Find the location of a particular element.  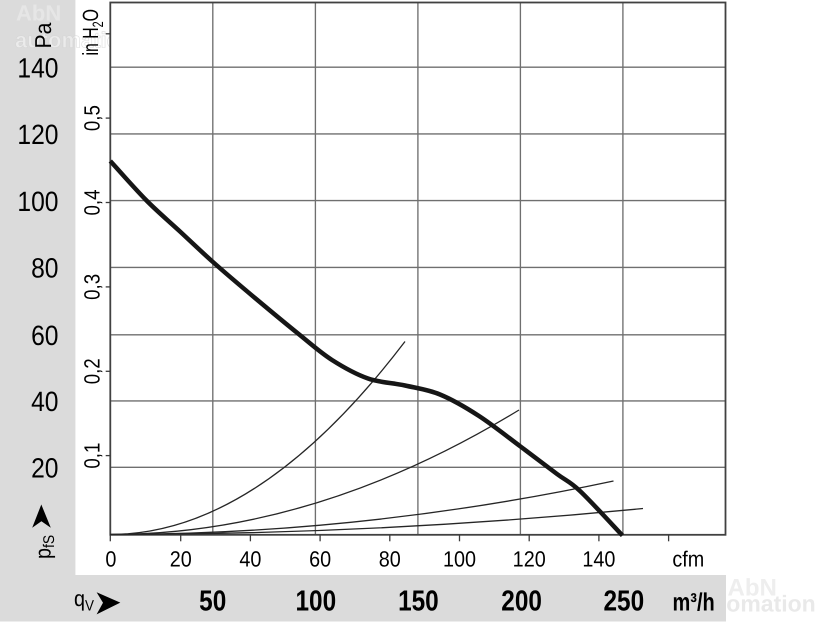

svg-text: 0,1 is located at coordinates (92, 456).